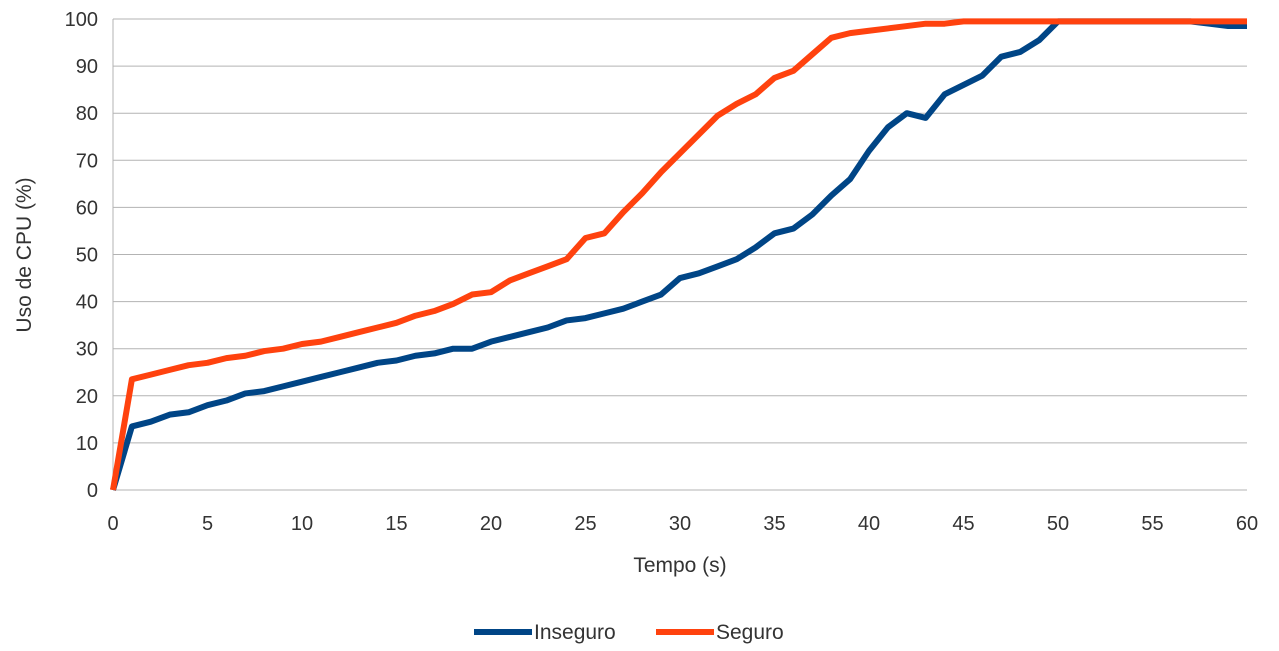  I want to click on x-tick-label: 60, so click(1247, 524).